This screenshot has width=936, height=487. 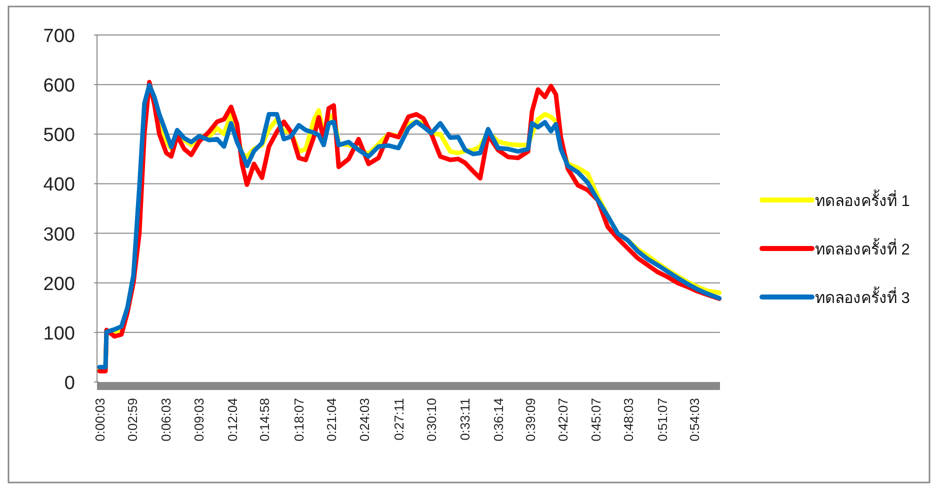 What do you see at coordinates (662, 420) in the screenshot?
I see `x-tick-label: 0:51:07` at bounding box center [662, 420].